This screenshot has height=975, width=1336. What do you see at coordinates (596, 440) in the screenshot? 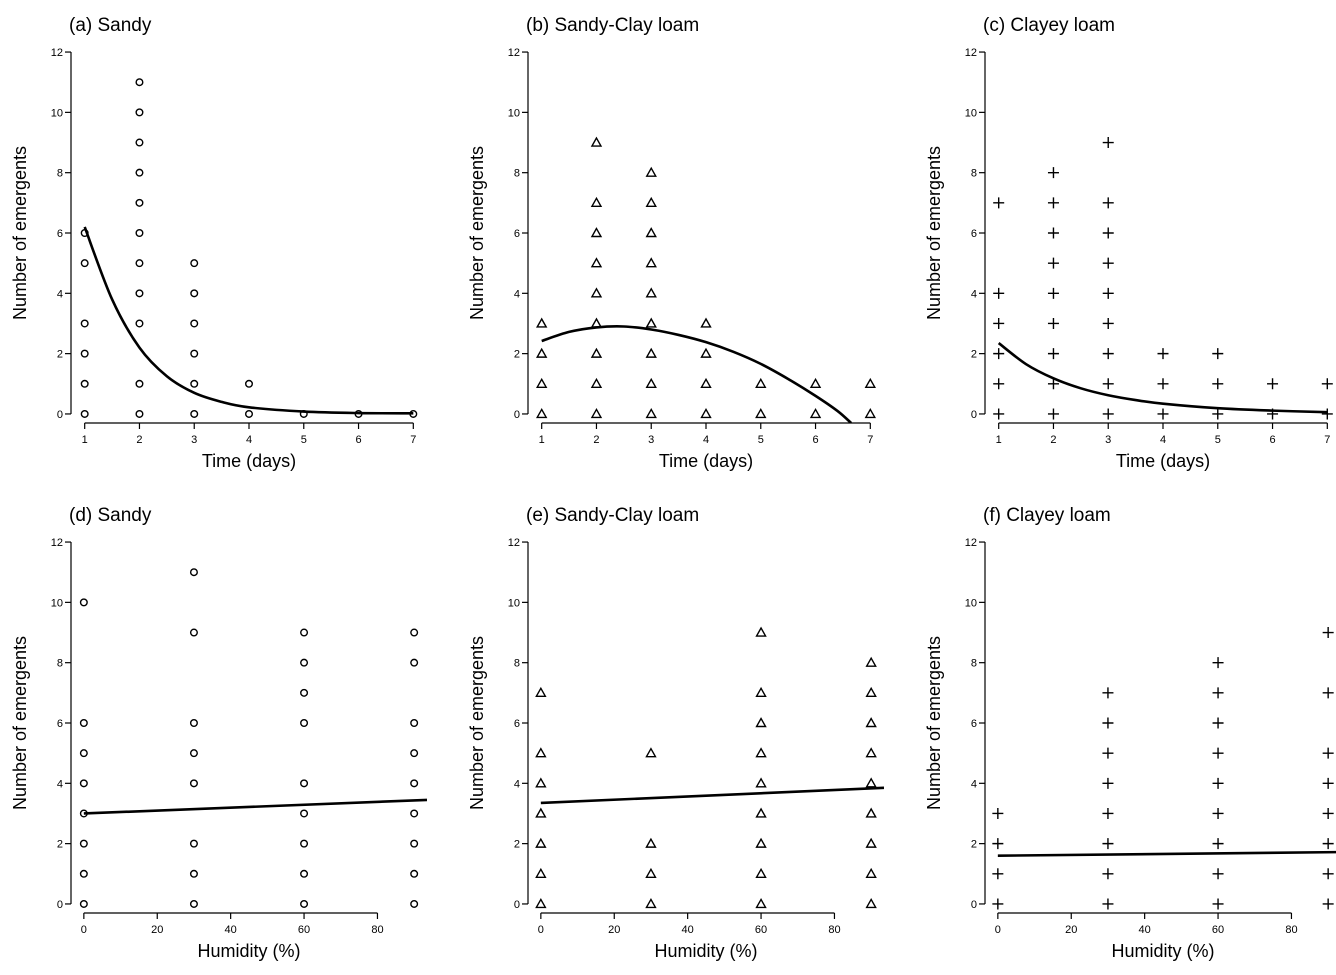
I see `x-tick-label: 2` at bounding box center [596, 440].